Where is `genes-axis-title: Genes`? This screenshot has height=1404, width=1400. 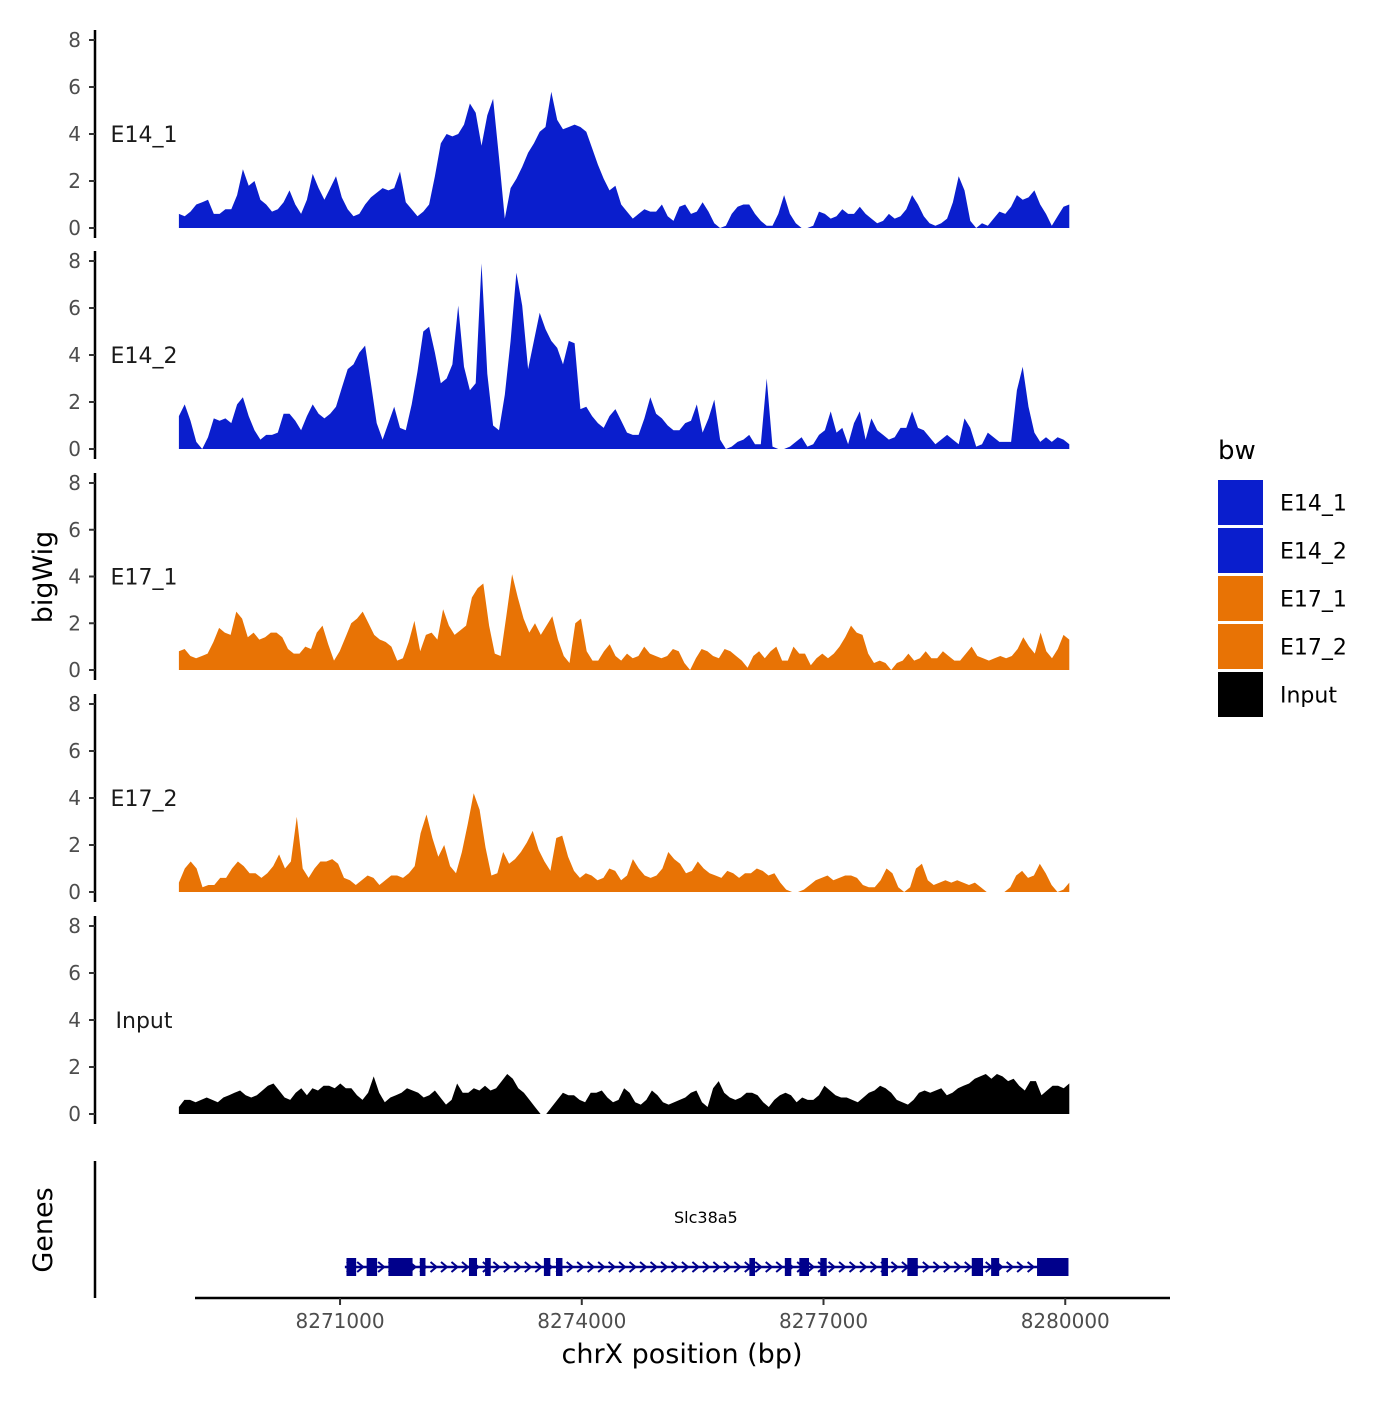 genes-axis-title: Genes is located at coordinates (43, 1229).